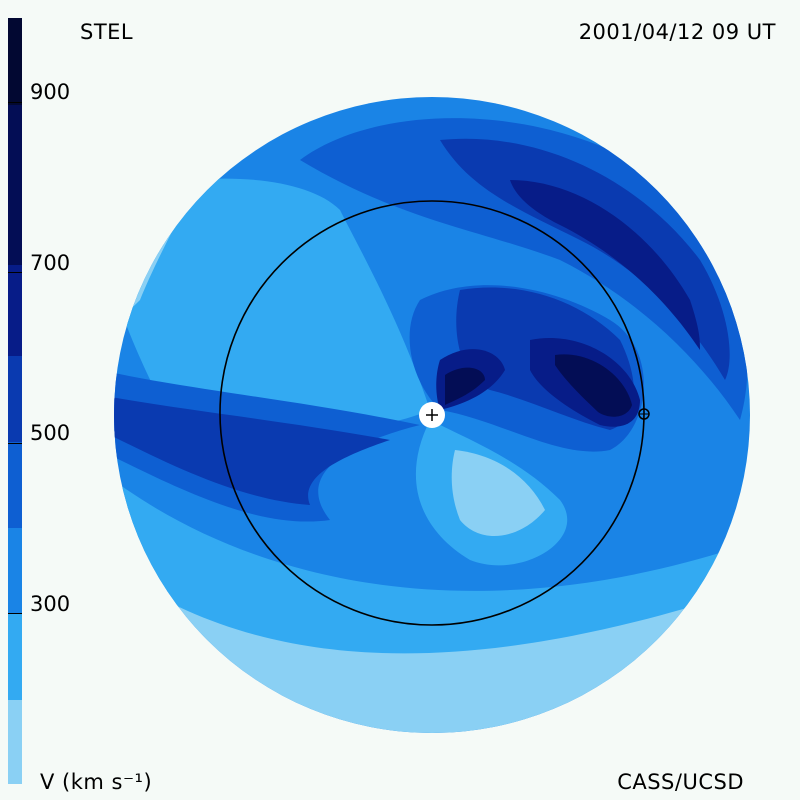  Describe the element at coordinates (432, 415) in the screenshot. I see `plus-marker` at that location.